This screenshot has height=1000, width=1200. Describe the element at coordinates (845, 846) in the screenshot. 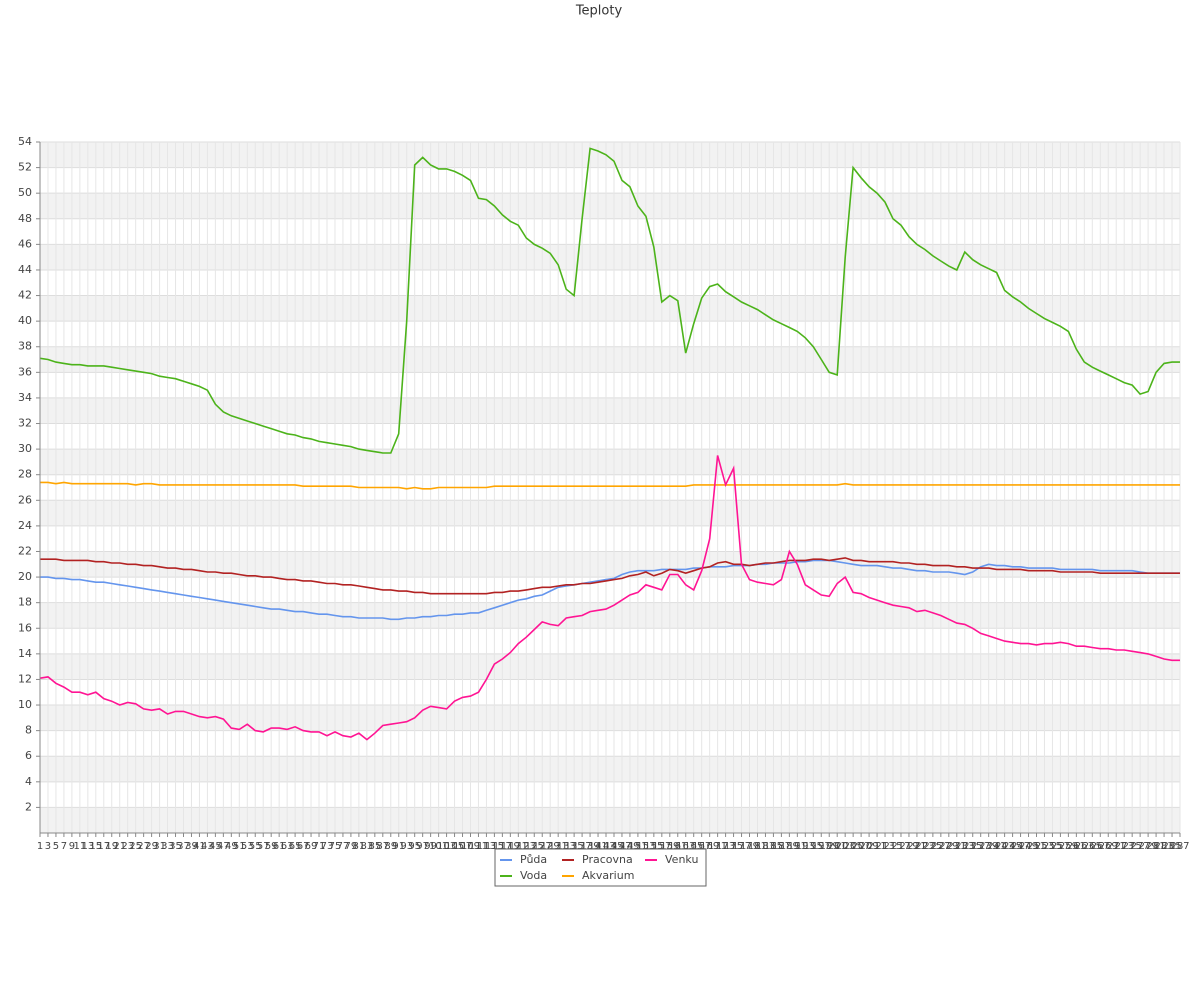

I see `x-tick-label: 203` at that location.